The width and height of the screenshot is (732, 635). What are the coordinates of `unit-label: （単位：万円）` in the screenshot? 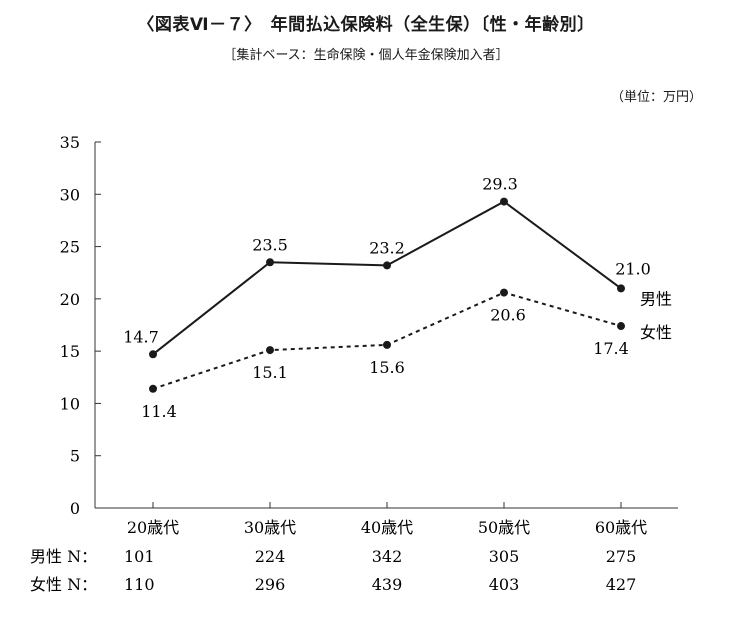 It's located at (656, 97).